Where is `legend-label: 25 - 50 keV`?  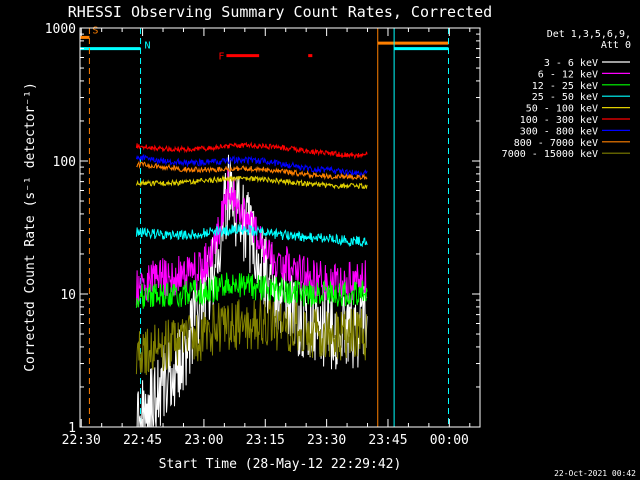 legend-label: 25 - 50 keV is located at coordinates (565, 97).